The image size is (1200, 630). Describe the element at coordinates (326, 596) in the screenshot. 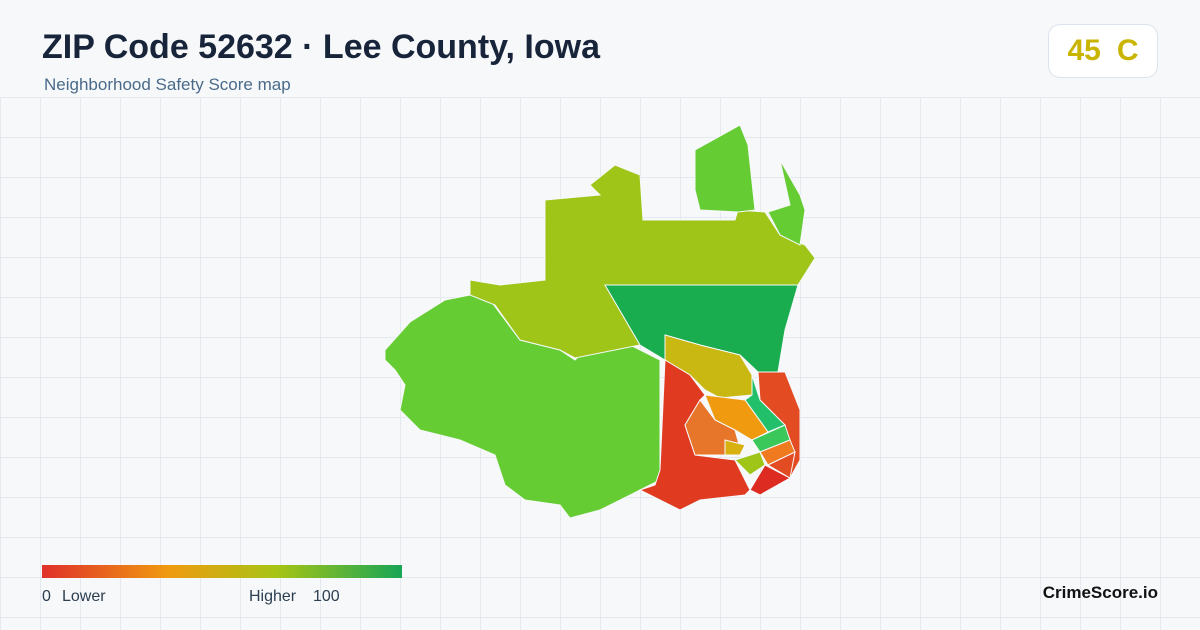

I see `legend-max: 100` at that location.